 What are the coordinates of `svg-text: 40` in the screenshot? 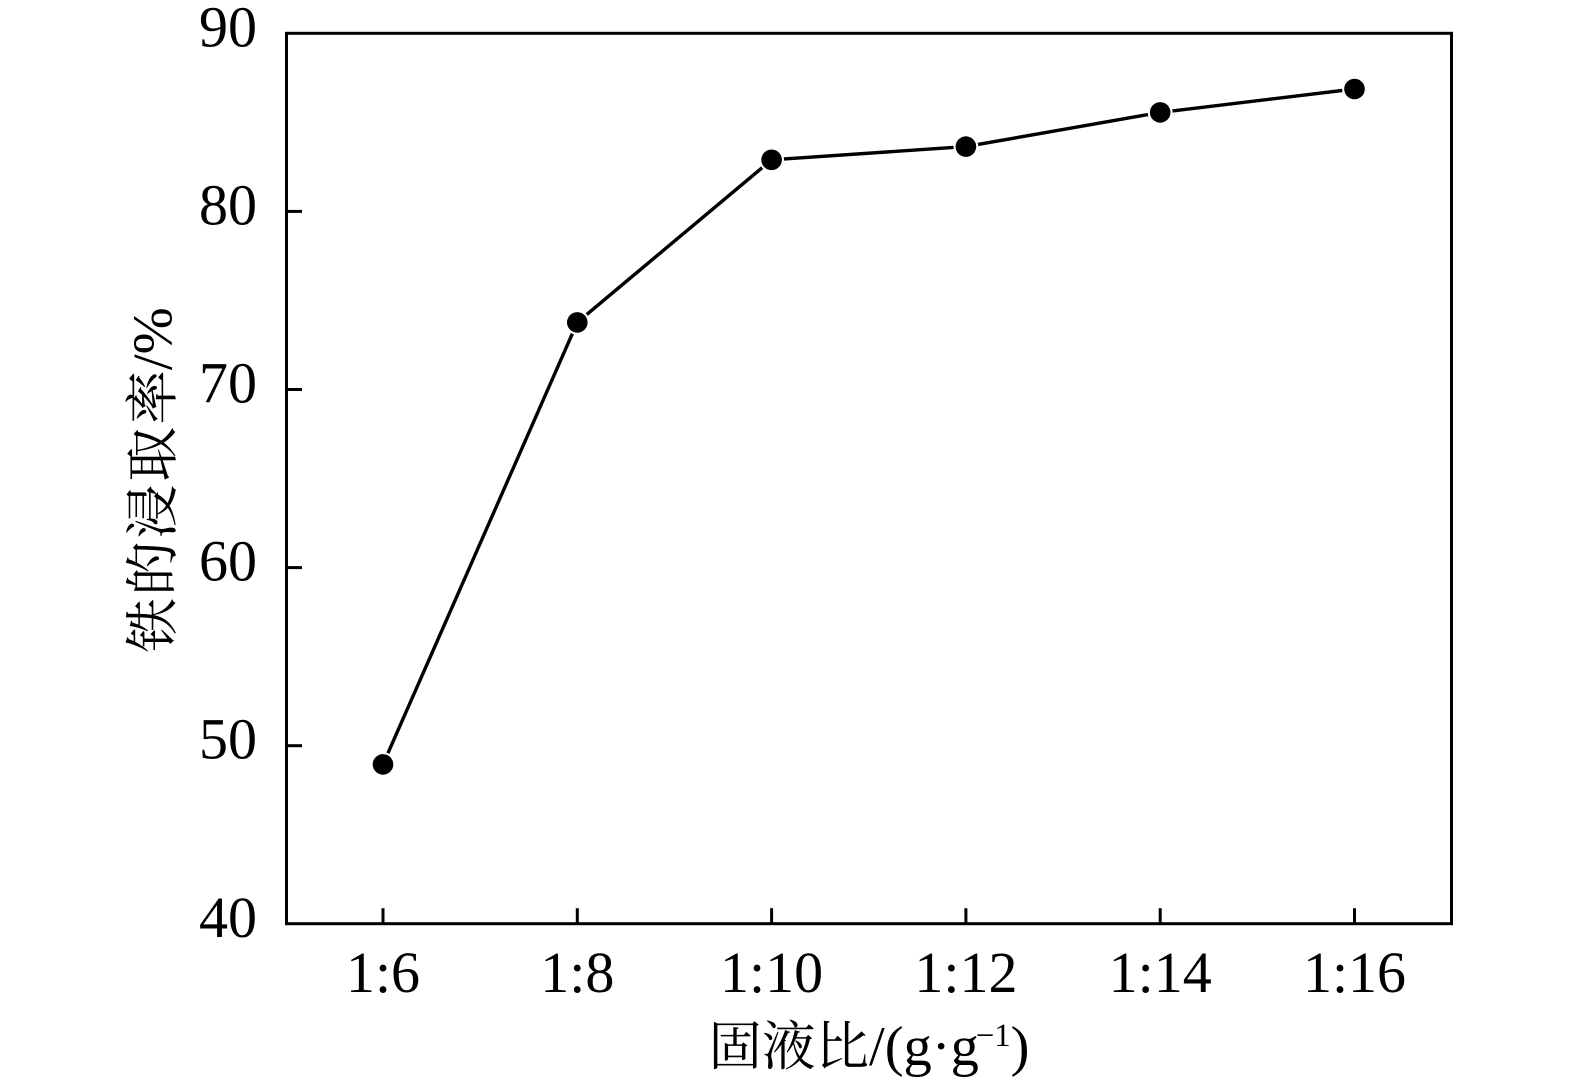 It's located at (228, 917).